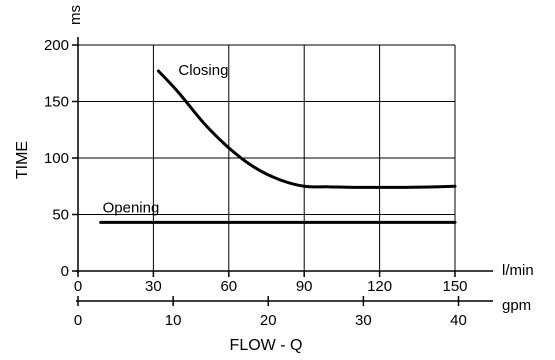 This screenshot has width=555, height=360. Describe the element at coordinates (65, 271) in the screenshot. I see `y-tick-label: 0` at that location.